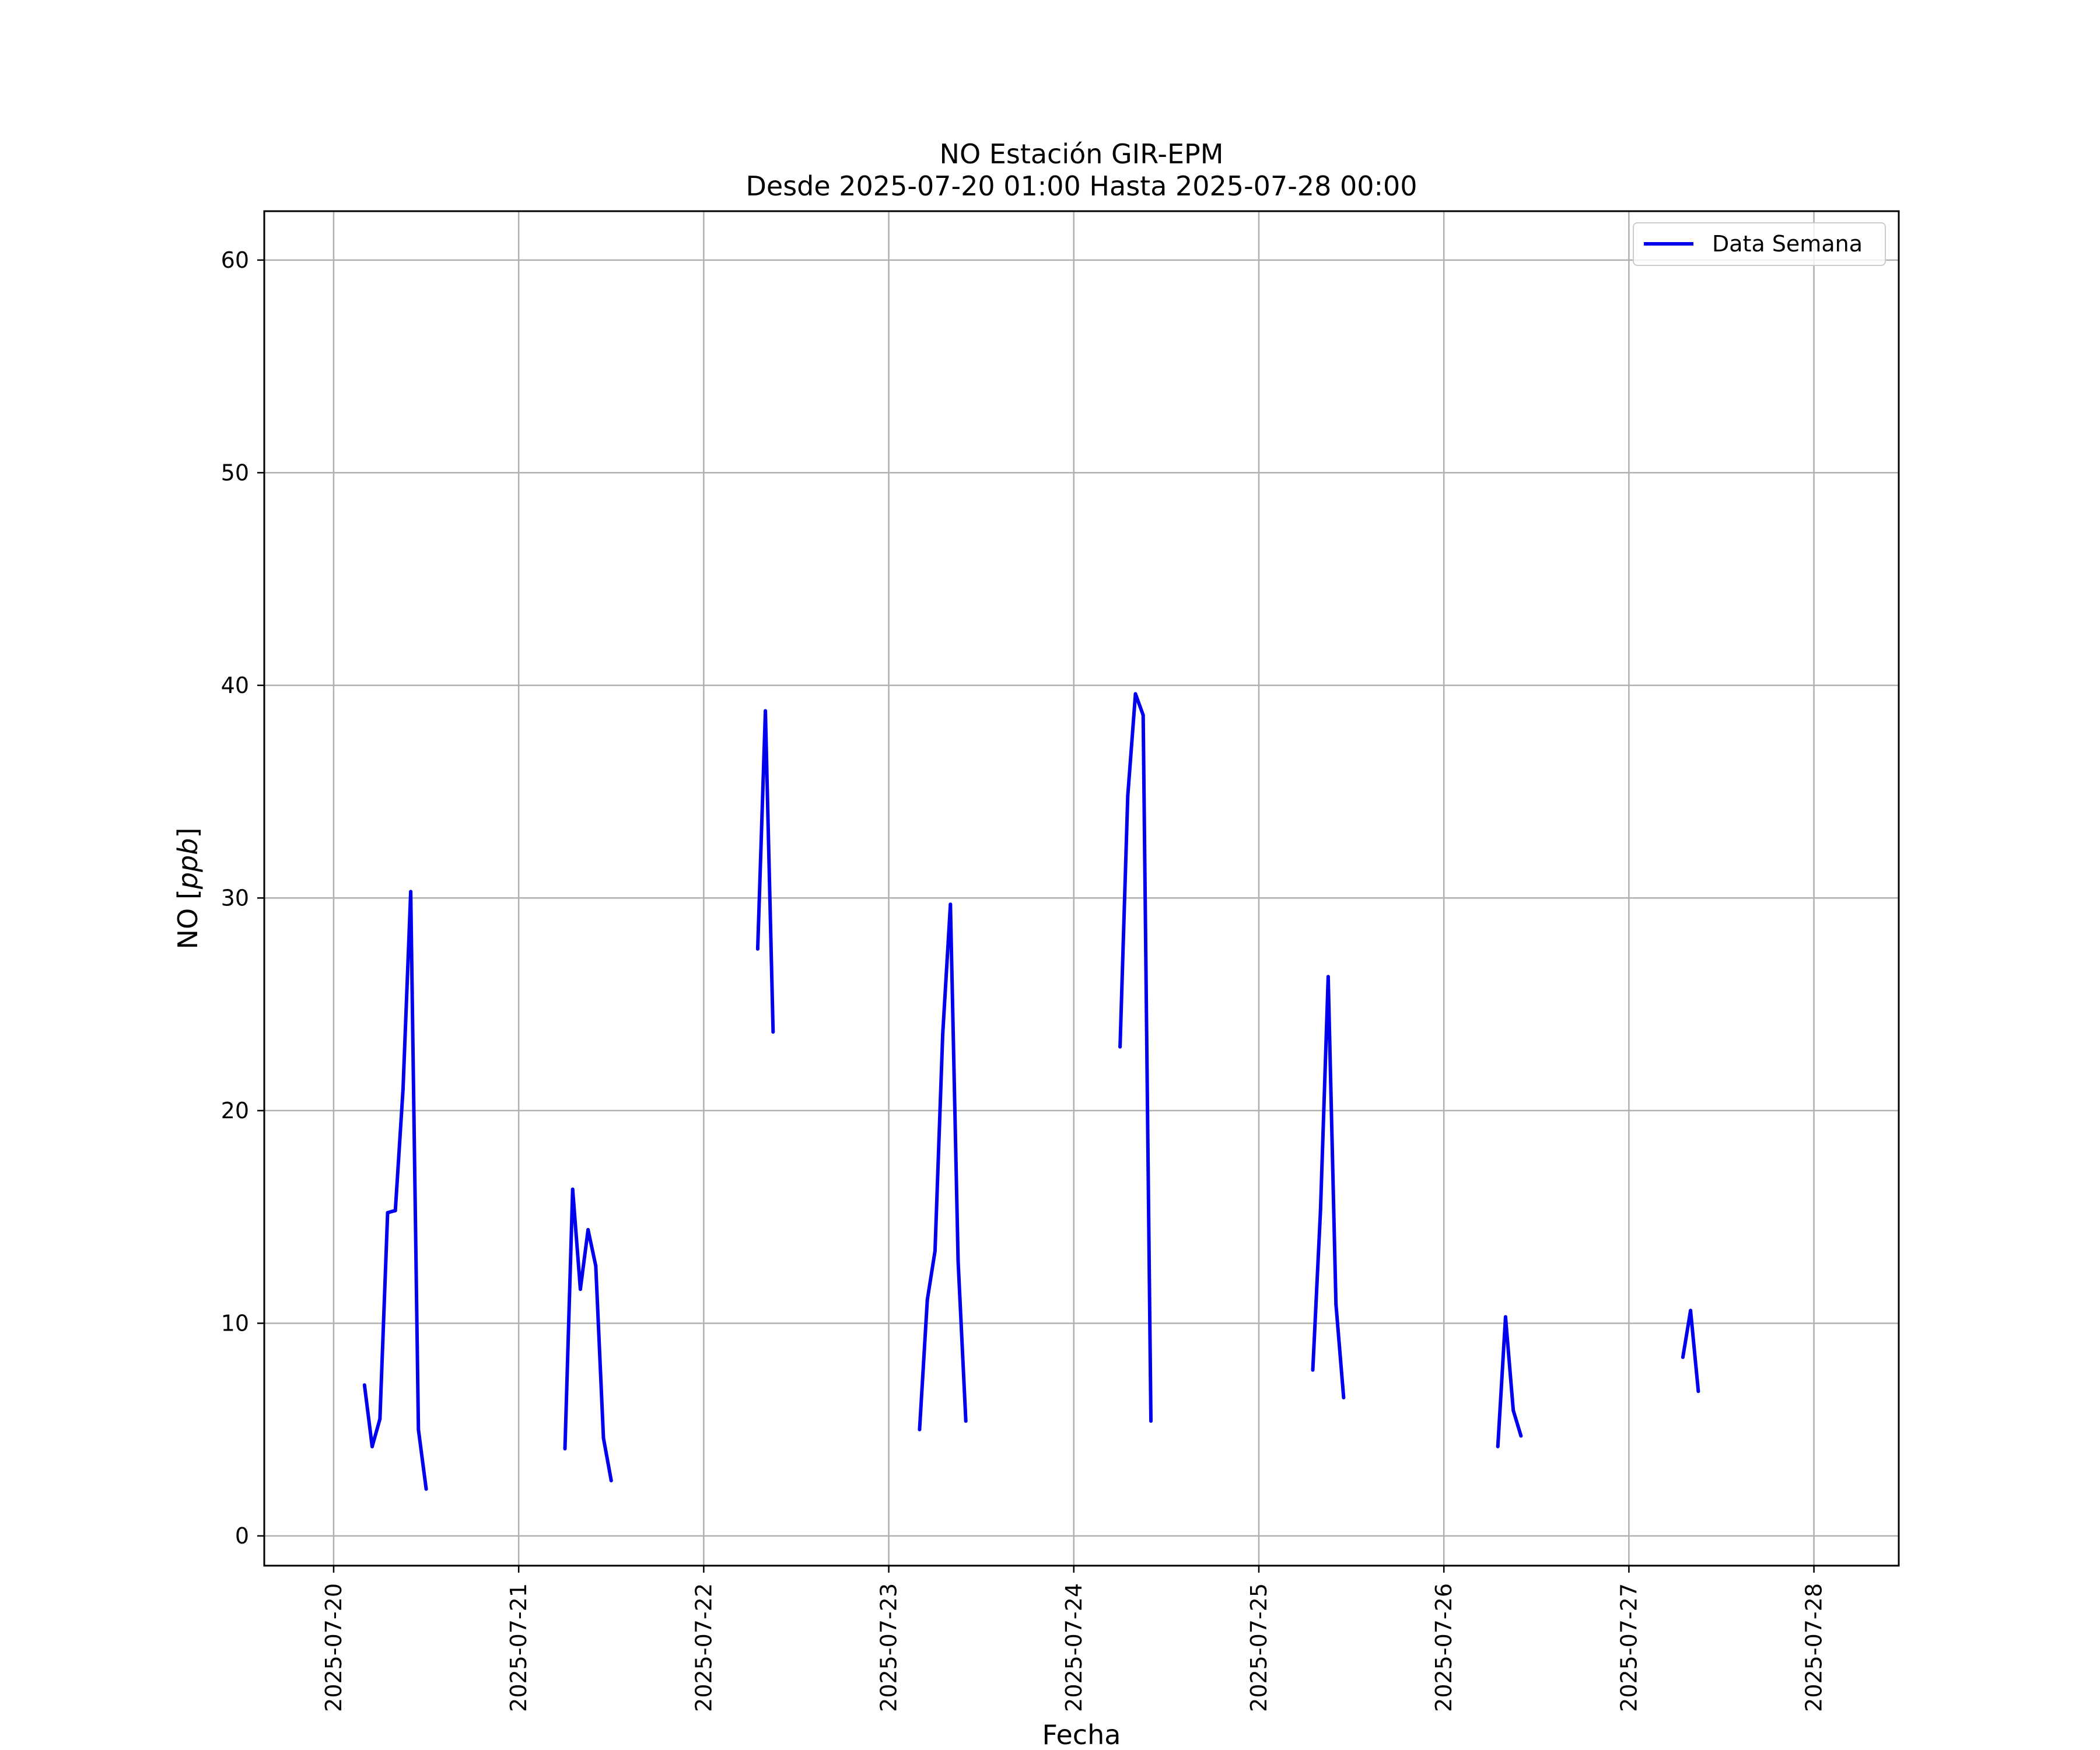 This screenshot has height=1750, width=2100. I want to click on y-axis-label-main: NO [, so click(188, 919).